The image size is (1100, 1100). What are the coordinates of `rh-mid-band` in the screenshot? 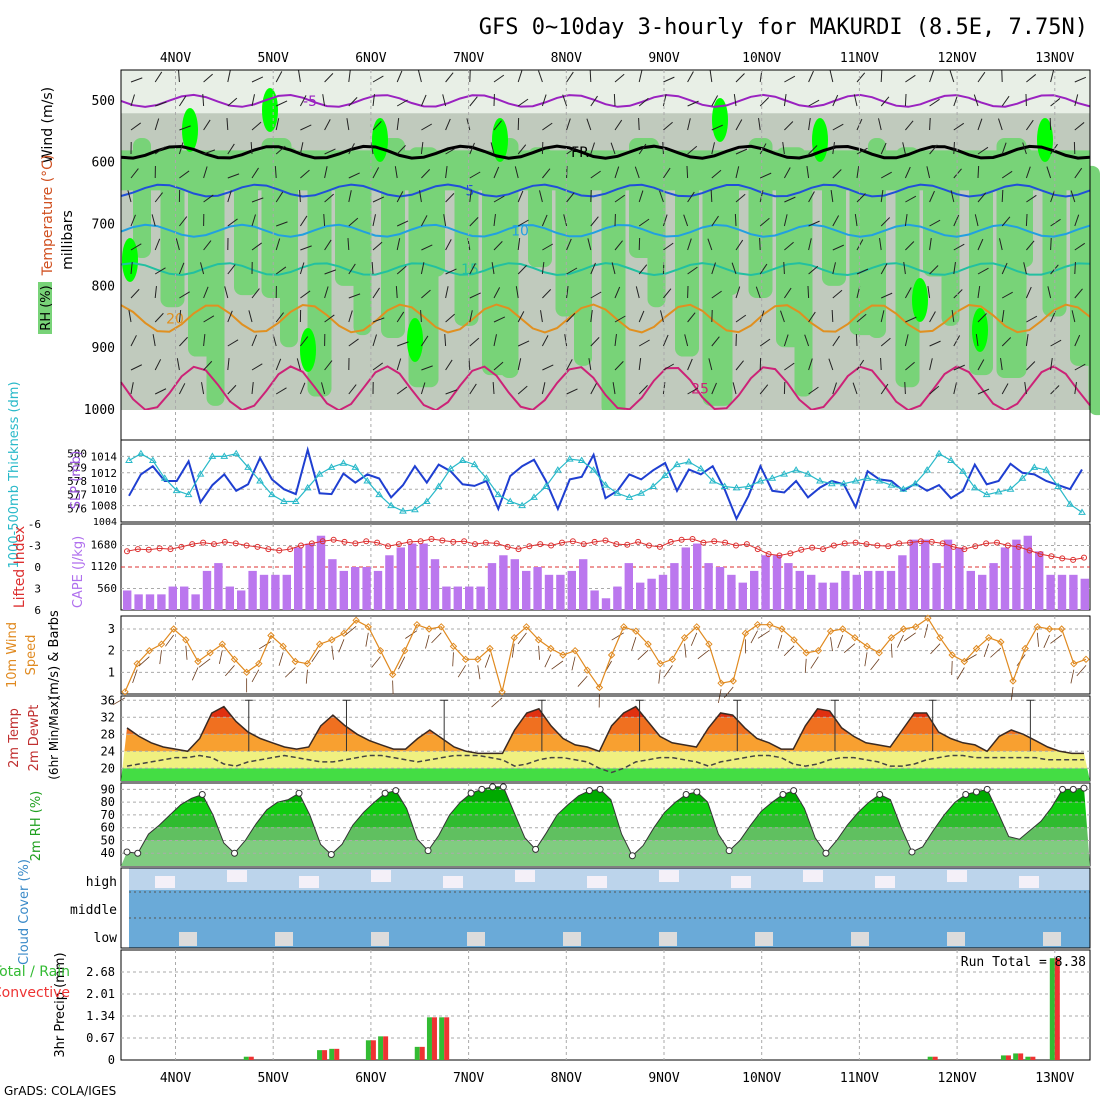 It's located at (605, 170).